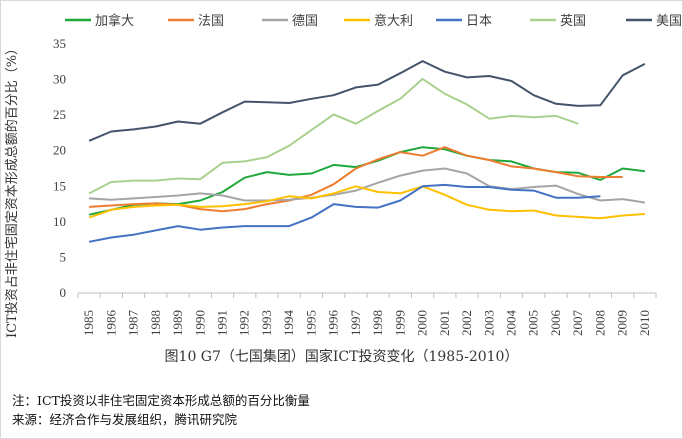 This screenshot has width=683, height=439. Describe the element at coordinates (599, 323) in the screenshot. I see `x-tick-label: 2008` at that location.